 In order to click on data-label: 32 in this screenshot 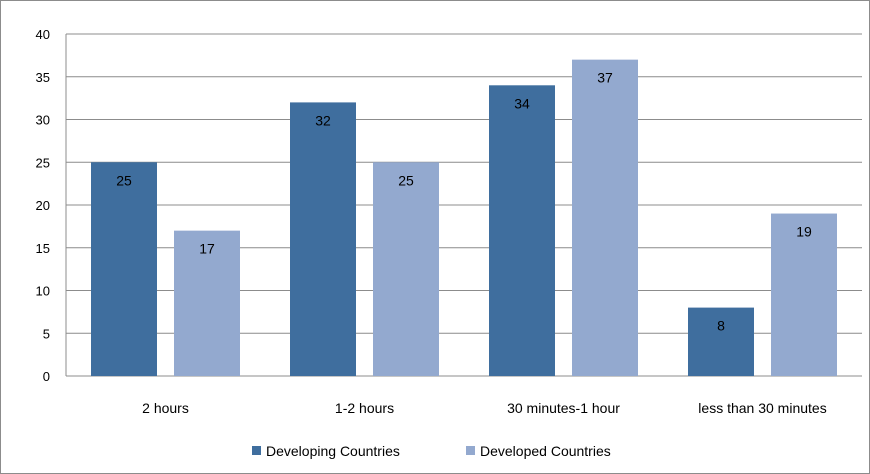, I will do `click(323, 120)`.